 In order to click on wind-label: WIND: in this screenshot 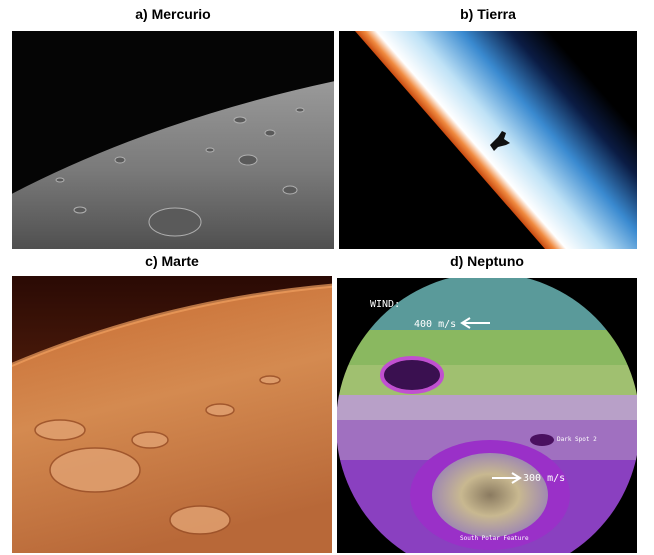, I will do `click(385, 304)`.